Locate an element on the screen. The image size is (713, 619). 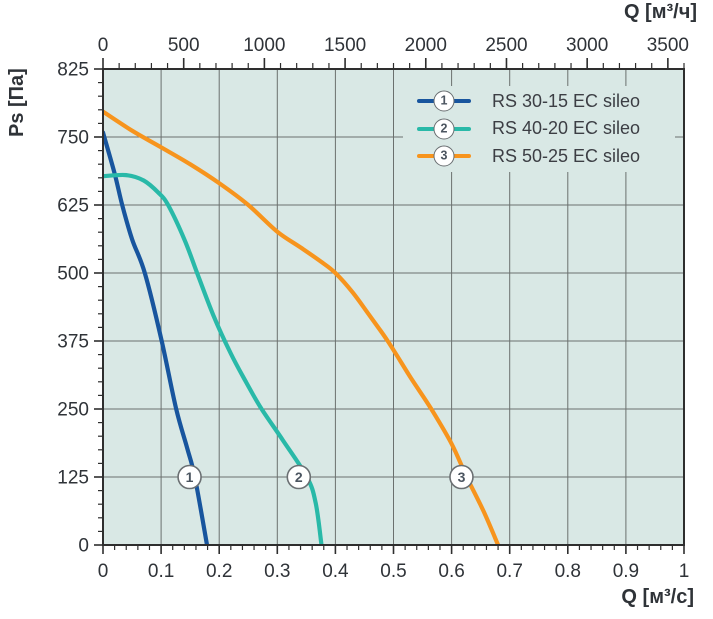
x-top-tick-label: 0 is located at coordinates (103, 45).